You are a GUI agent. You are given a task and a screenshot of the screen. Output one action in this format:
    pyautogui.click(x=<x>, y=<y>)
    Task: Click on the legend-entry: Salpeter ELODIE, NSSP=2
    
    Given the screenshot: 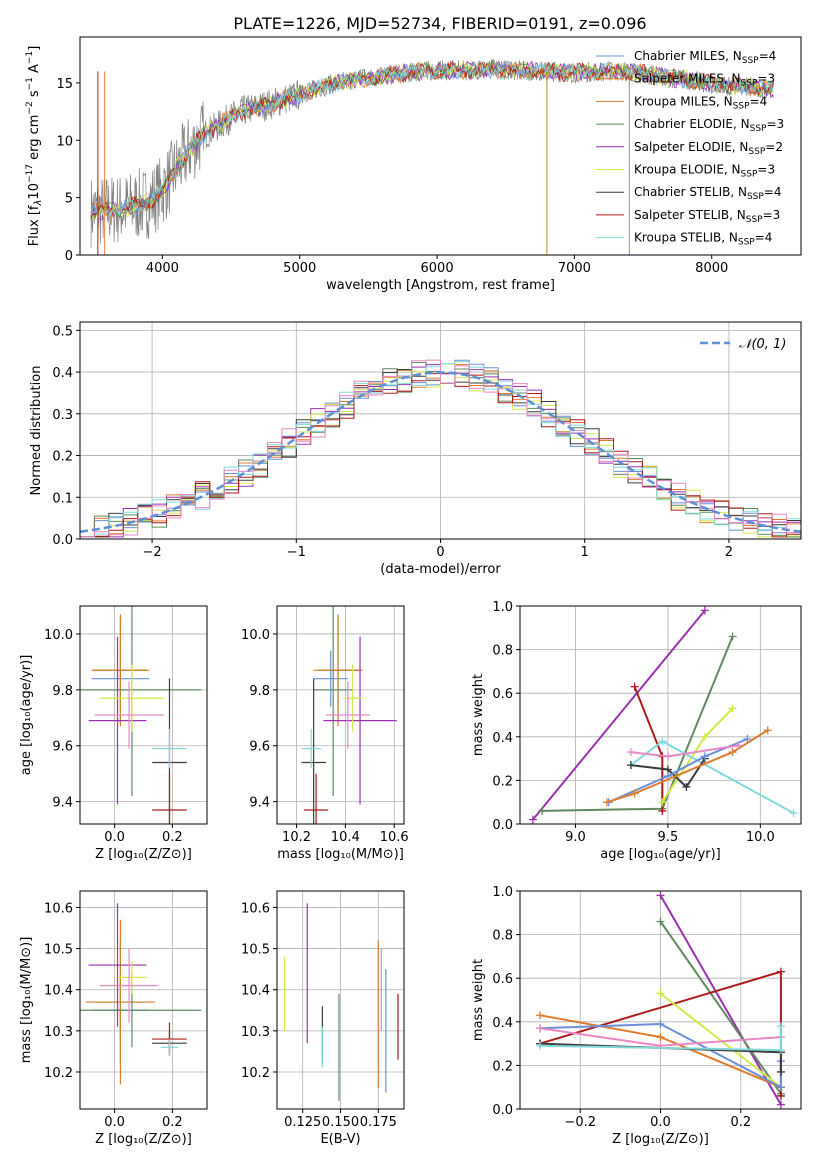 What is the action you would take?
    pyautogui.click(x=708, y=148)
    